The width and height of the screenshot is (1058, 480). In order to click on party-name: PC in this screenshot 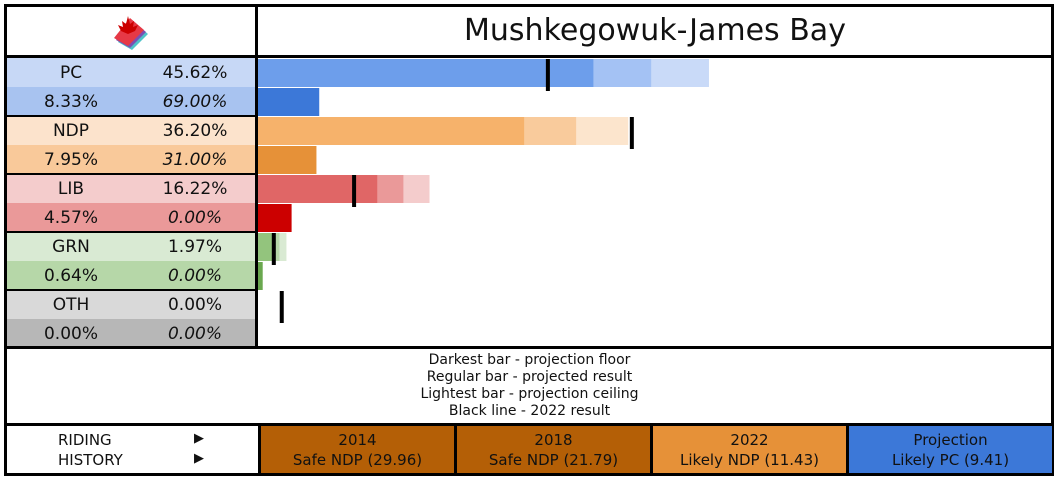, I will do `click(71, 72)`.